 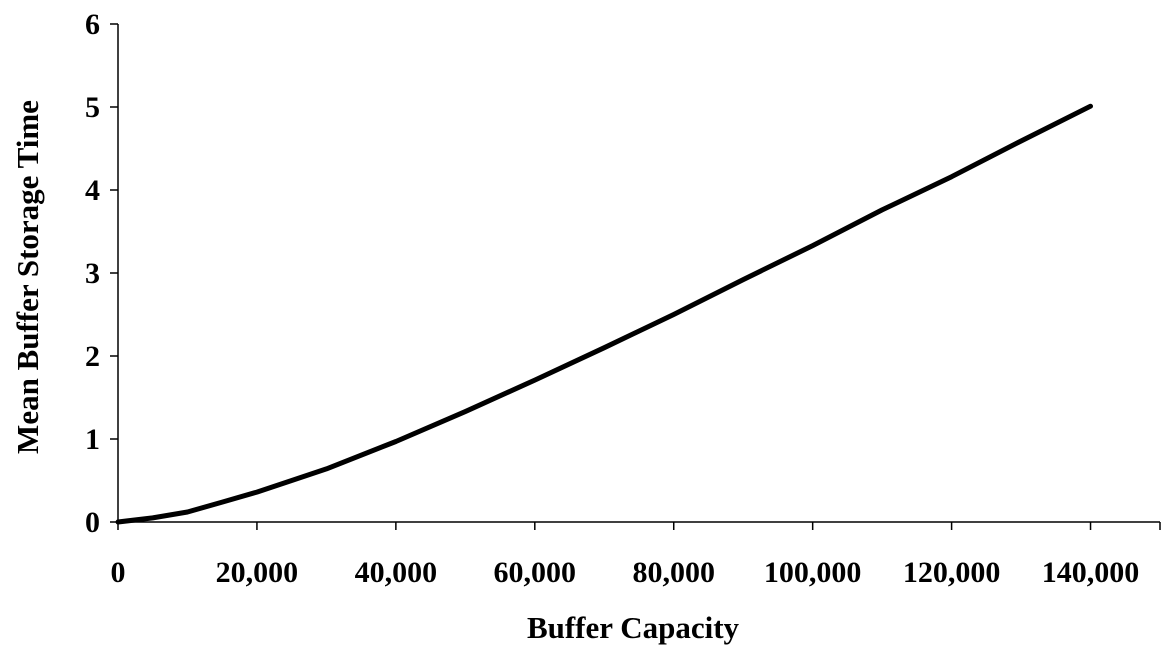 I want to click on y-tick-label: 0, so click(x=92, y=522).